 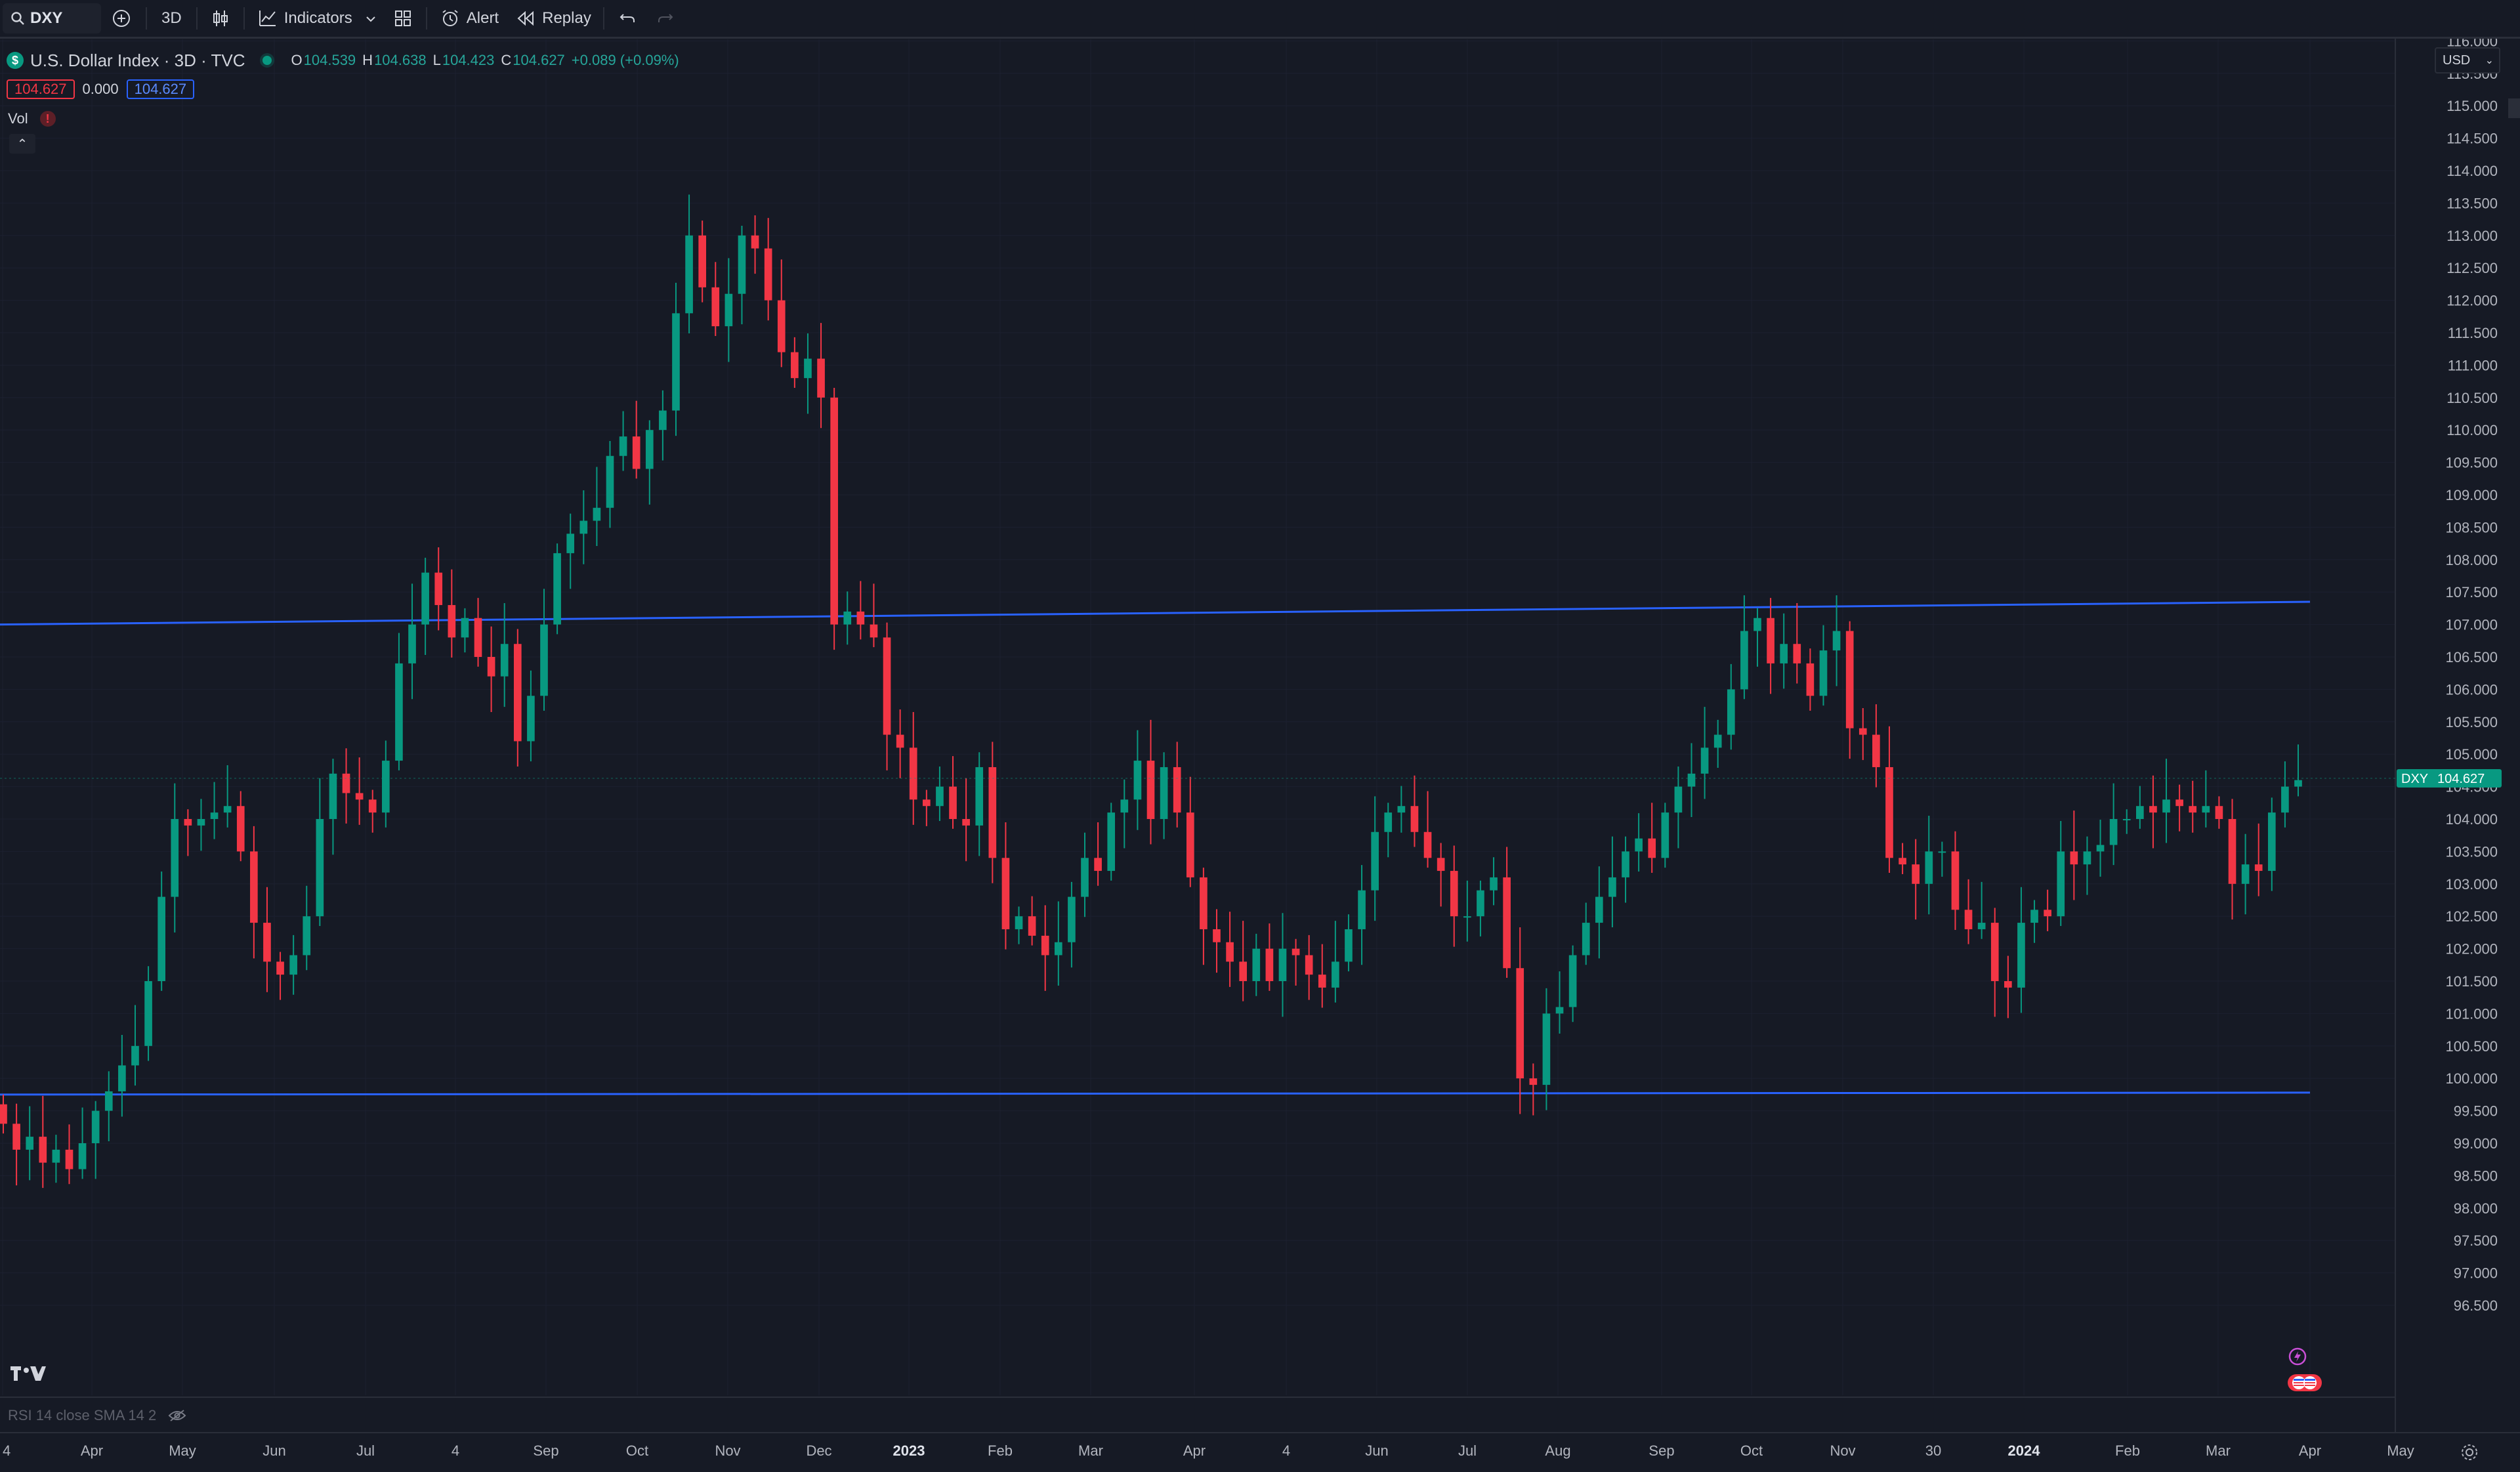 I want to click on time-axis, so click(x=1260, y=1452).